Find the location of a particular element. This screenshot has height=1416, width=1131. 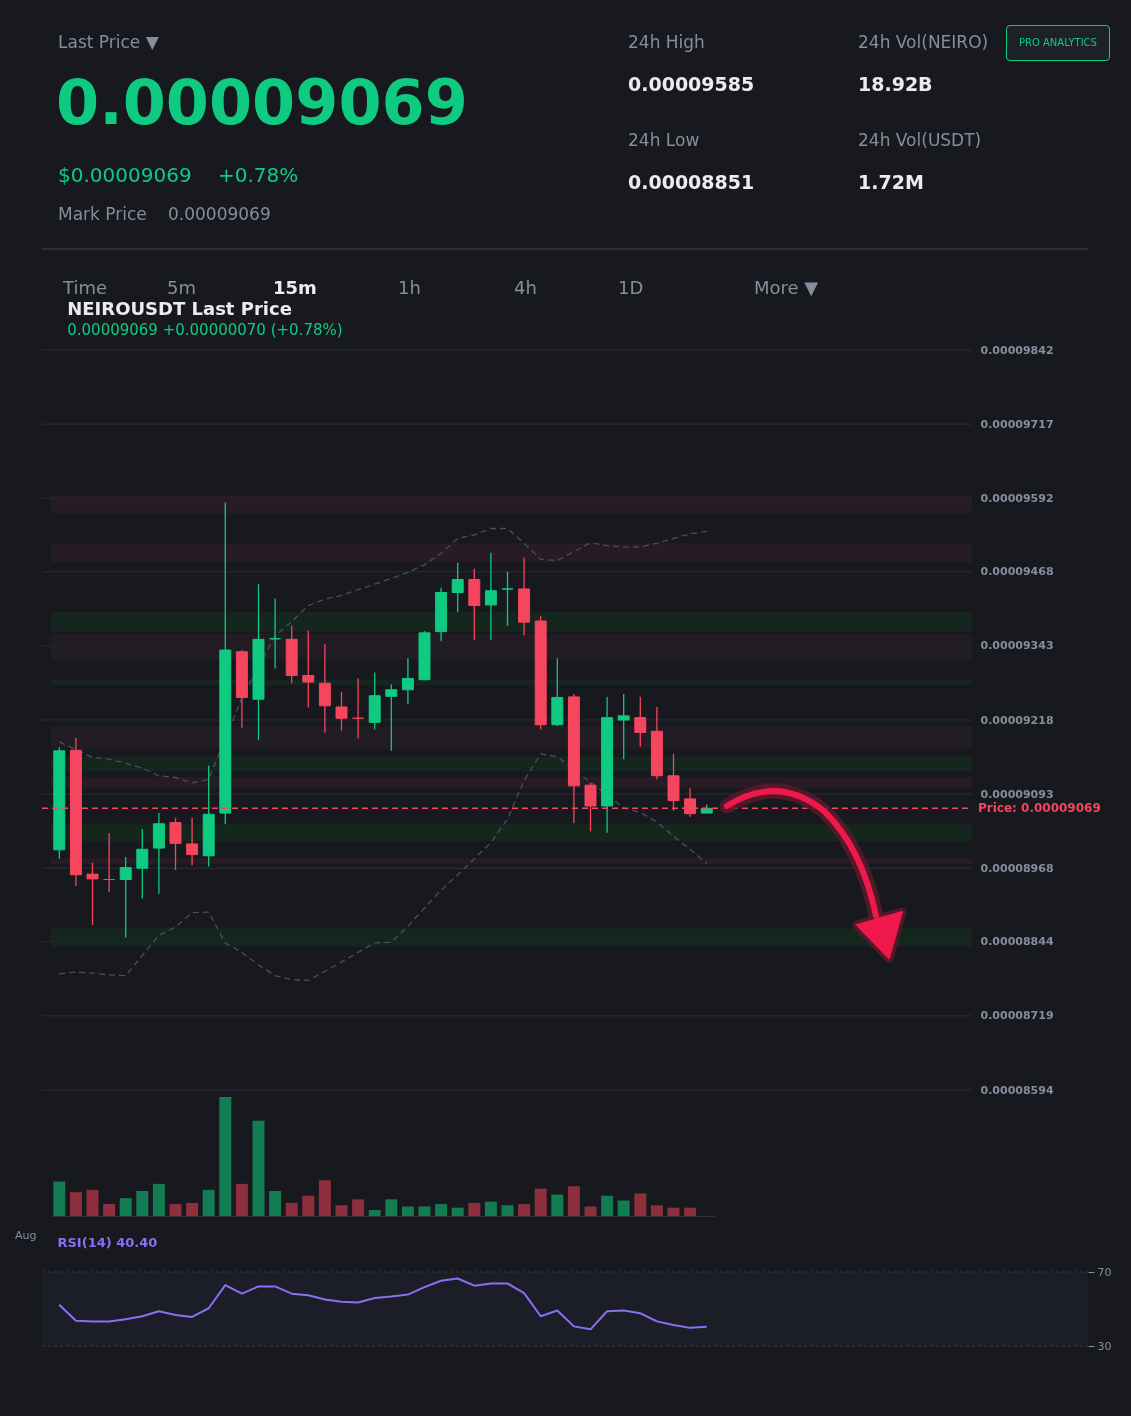

y-tick-label: 0.00009592 is located at coordinates (1017, 498).